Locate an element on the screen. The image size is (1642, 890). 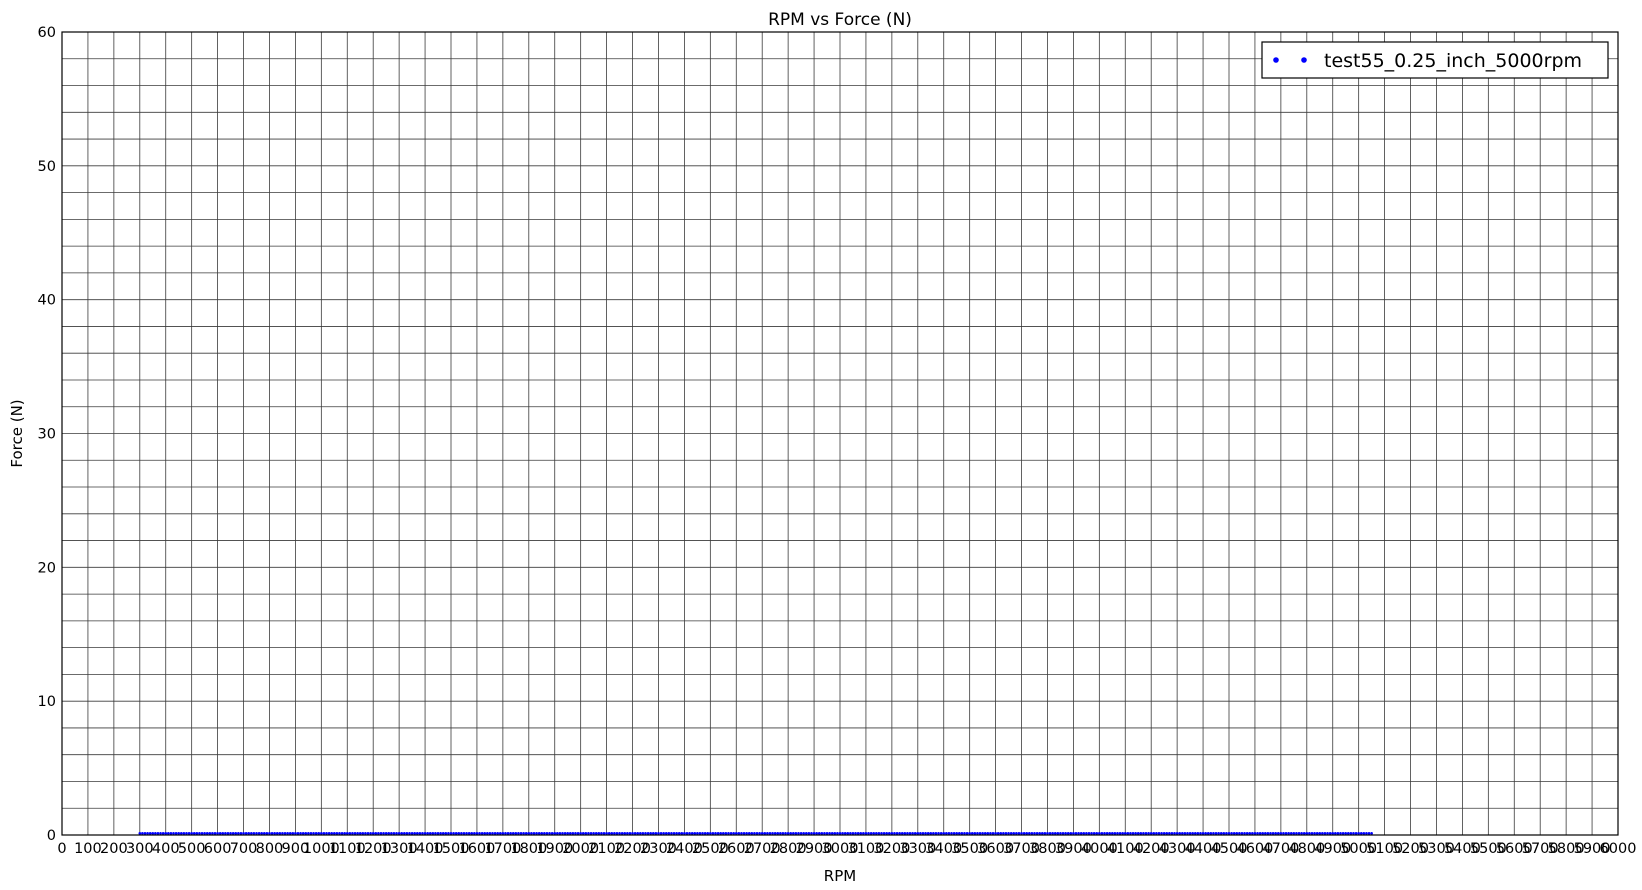
x-tick-label: 4800 is located at coordinates (1306, 849).